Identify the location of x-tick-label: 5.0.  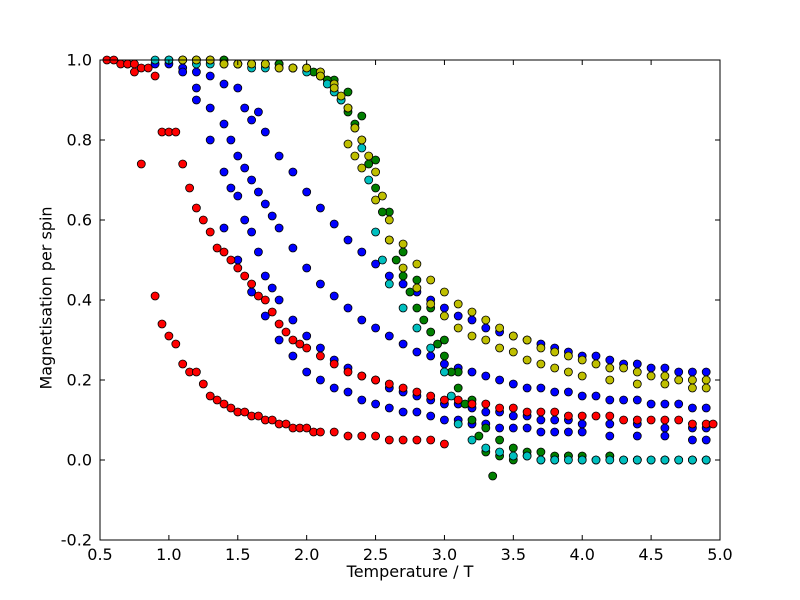
(719, 554).